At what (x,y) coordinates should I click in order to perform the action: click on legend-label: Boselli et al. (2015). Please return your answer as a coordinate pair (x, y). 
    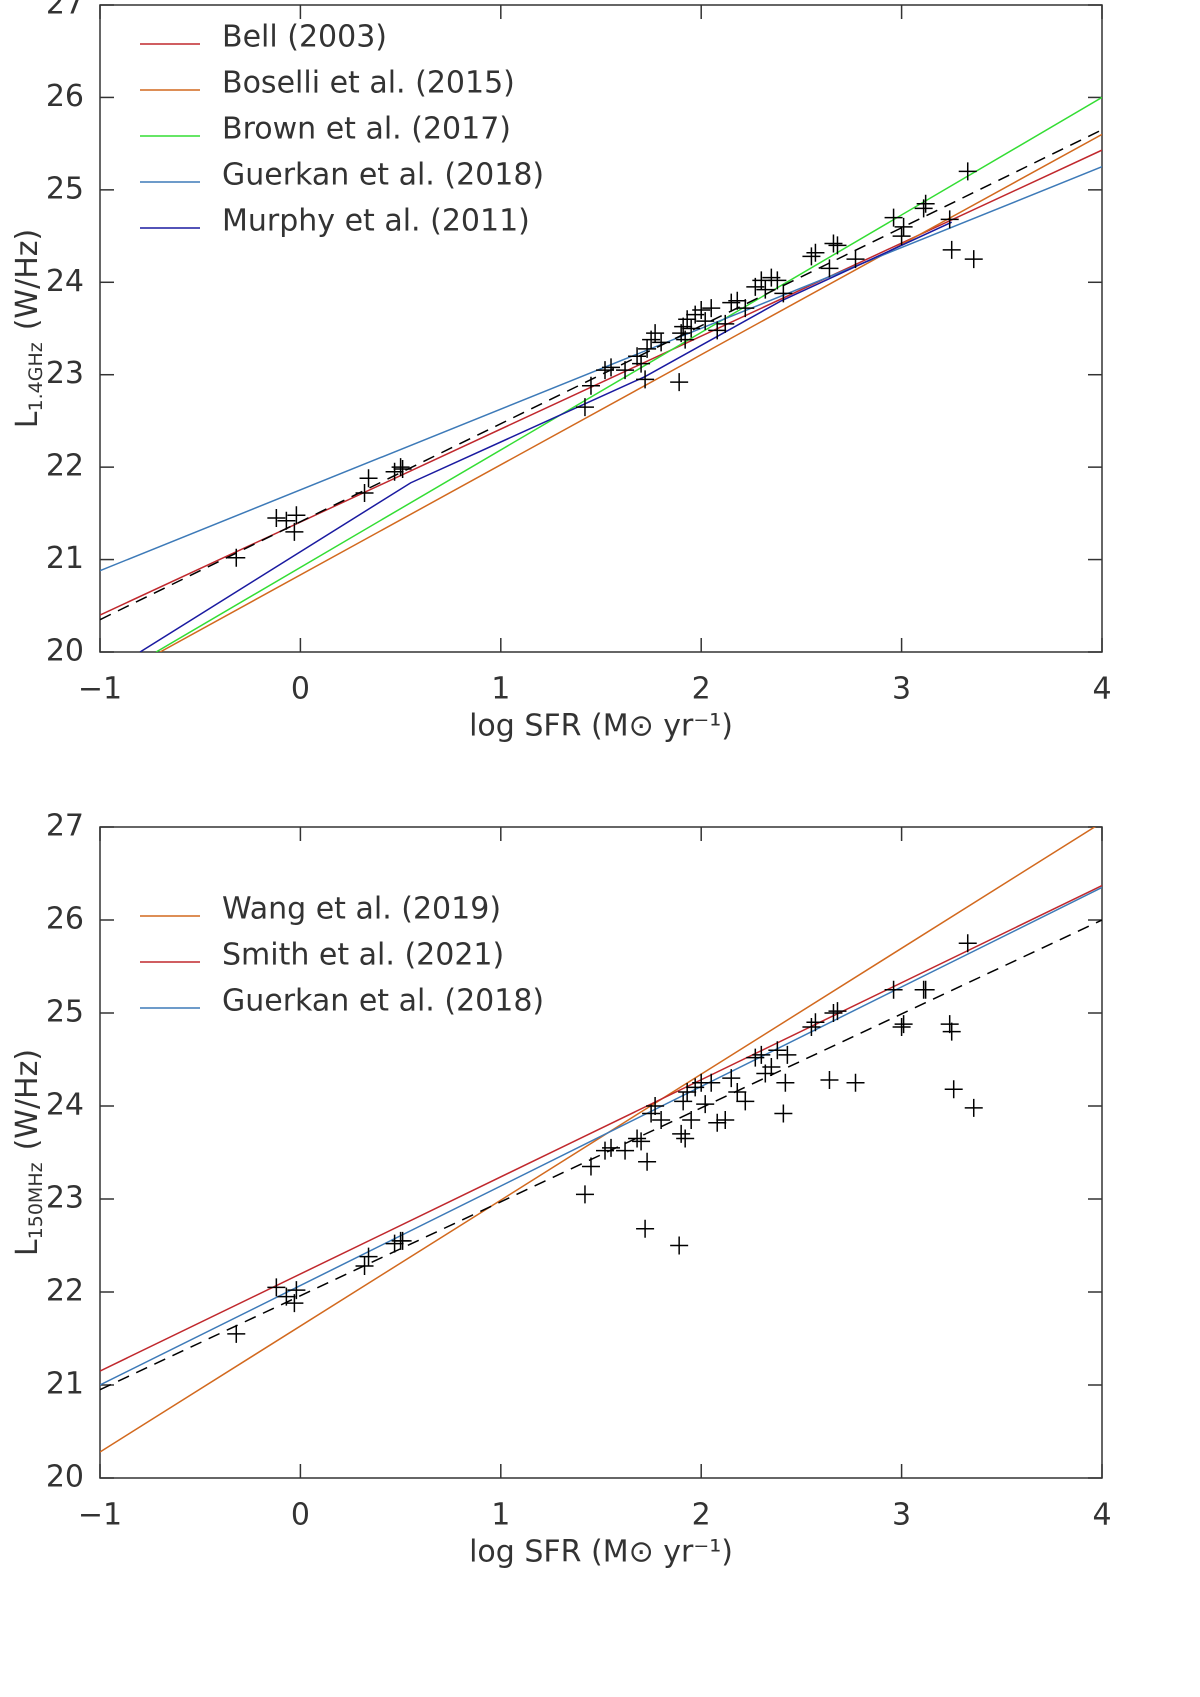
    Looking at the image, I should click on (368, 83).